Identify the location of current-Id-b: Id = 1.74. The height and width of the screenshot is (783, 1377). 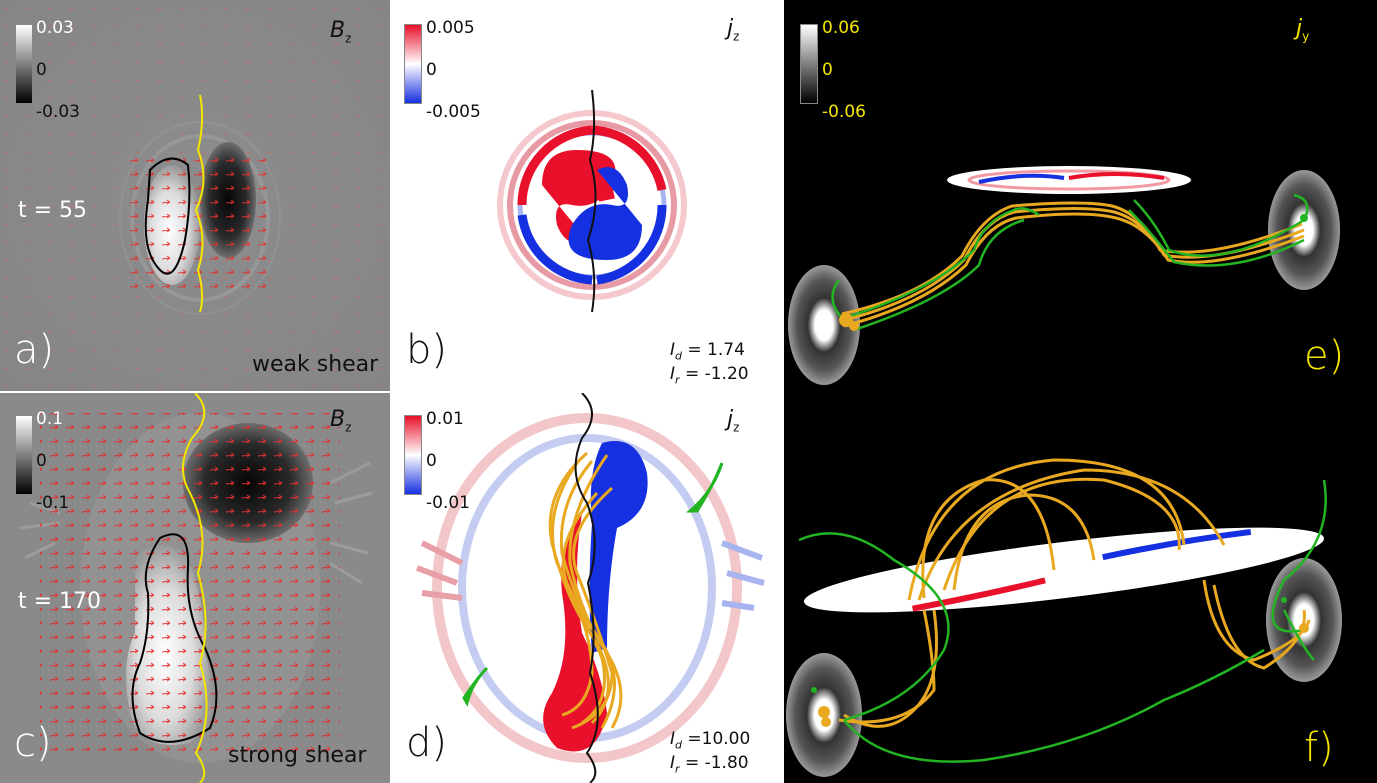
(707, 351).